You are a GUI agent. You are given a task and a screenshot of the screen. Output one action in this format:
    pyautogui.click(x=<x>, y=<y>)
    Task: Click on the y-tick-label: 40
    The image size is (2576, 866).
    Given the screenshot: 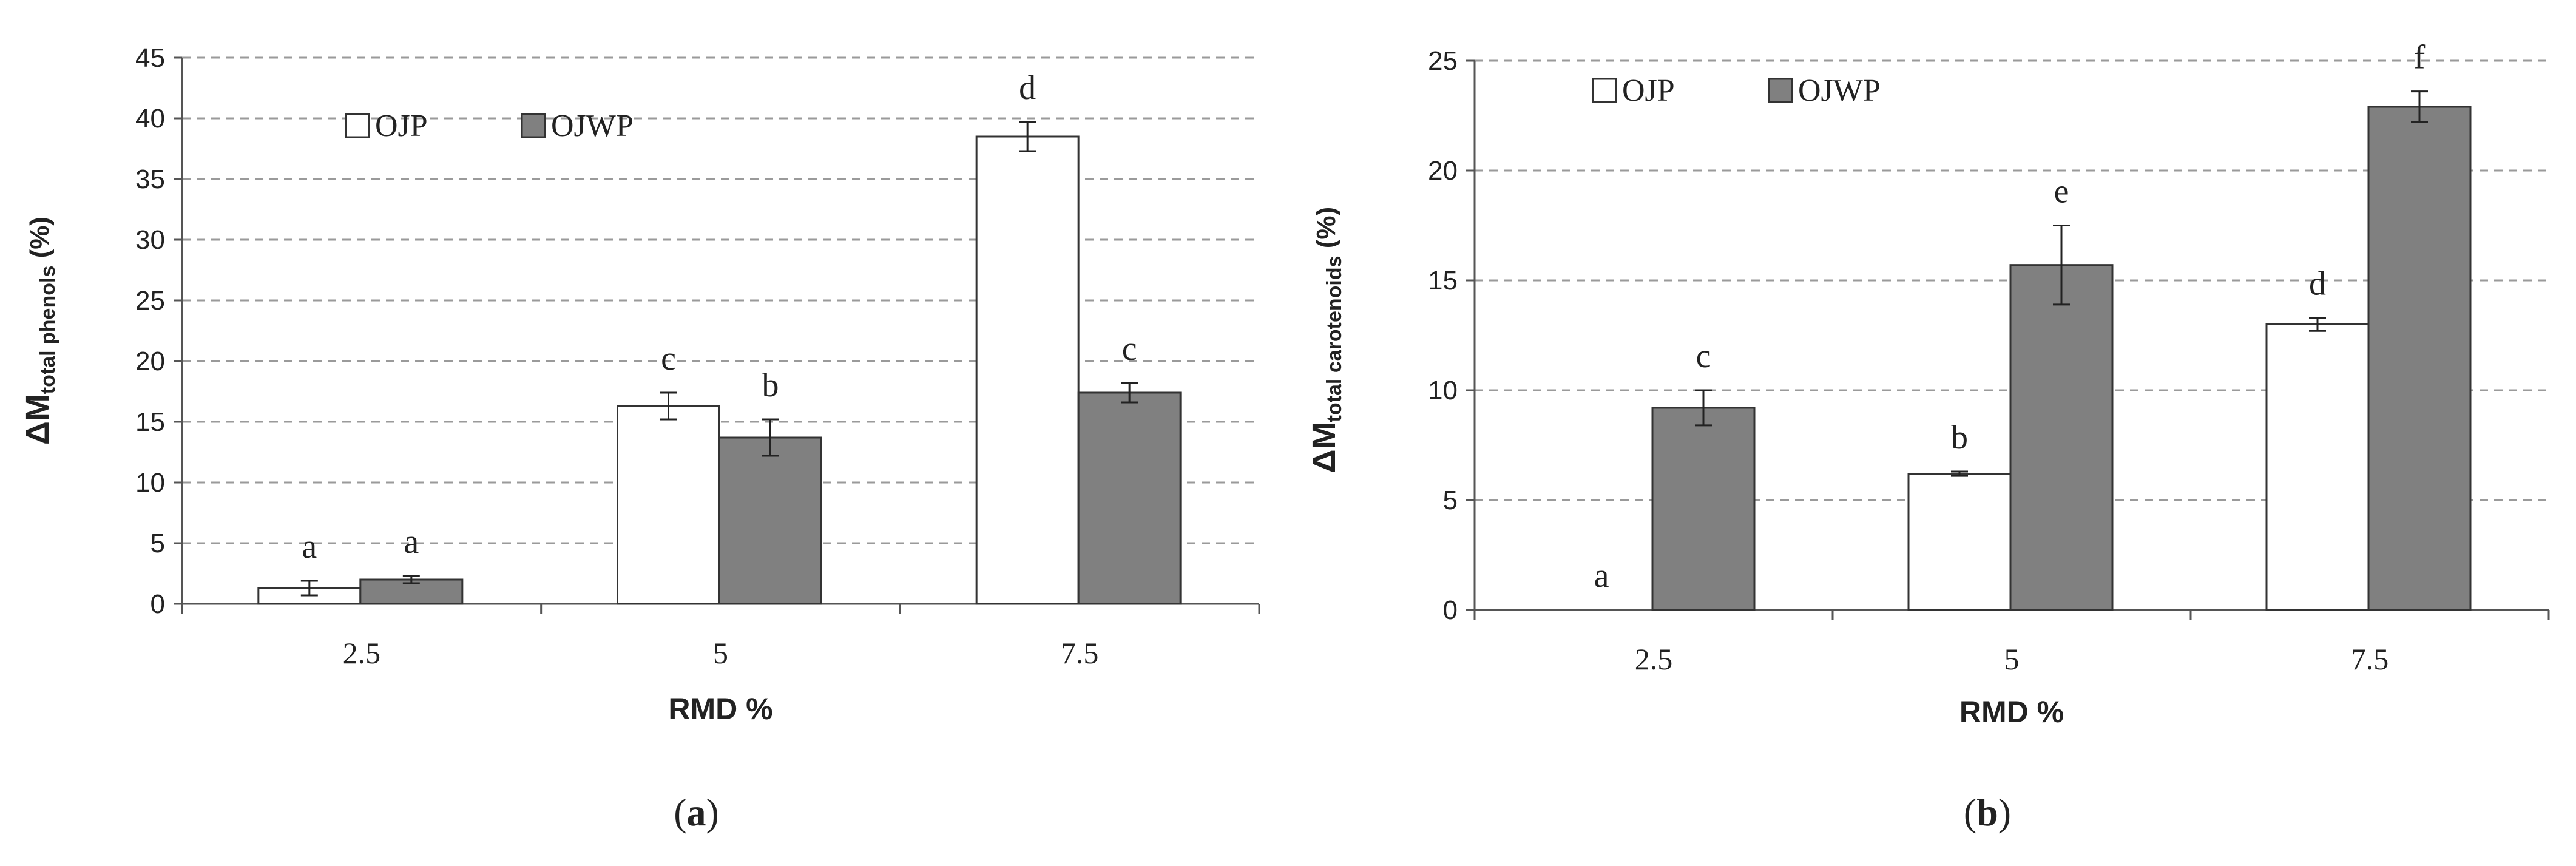 What is the action you would take?
    pyautogui.click(x=150, y=119)
    